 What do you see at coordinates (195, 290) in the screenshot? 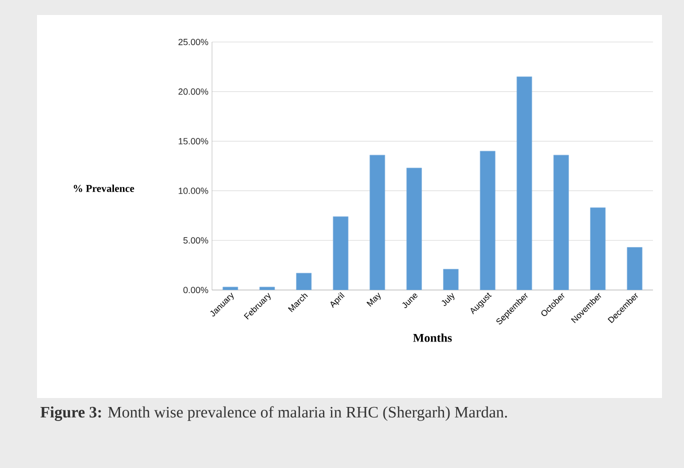
I see `y-tick-label: 0.00%` at bounding box center [195, 290].